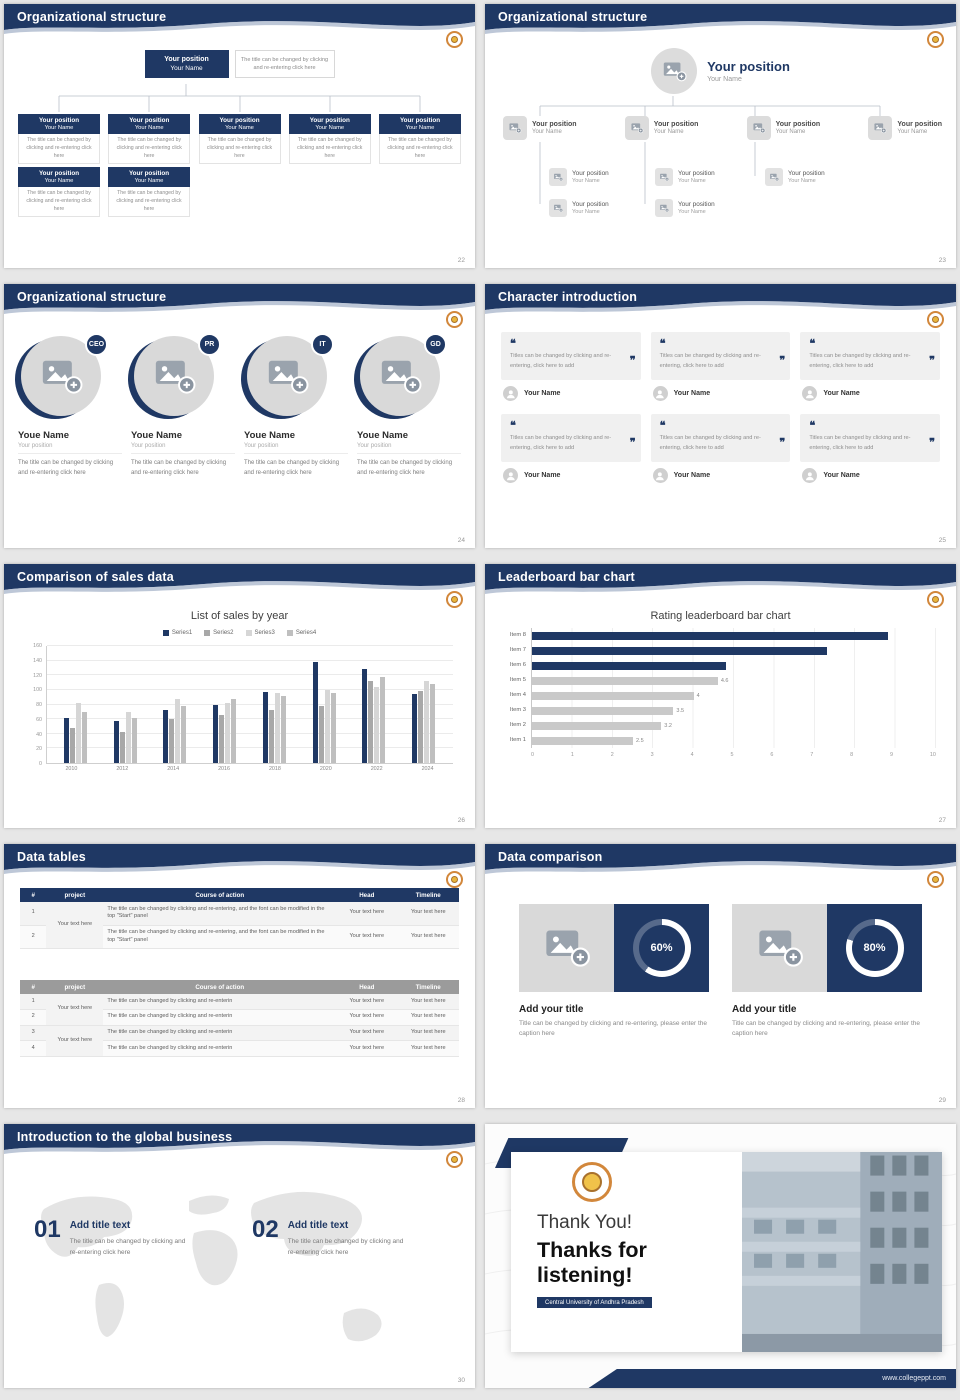 The height and width of the screenshot is (1400, 960). I want to click on page-number: 26, so click(461, 820).